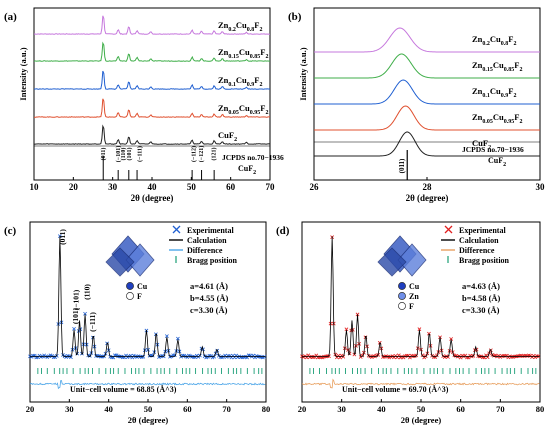 The image size is (550, 437). Describe the element at coordinates (487, 122) in the screenshot. I see `series-label-part: 0.05` at that location.